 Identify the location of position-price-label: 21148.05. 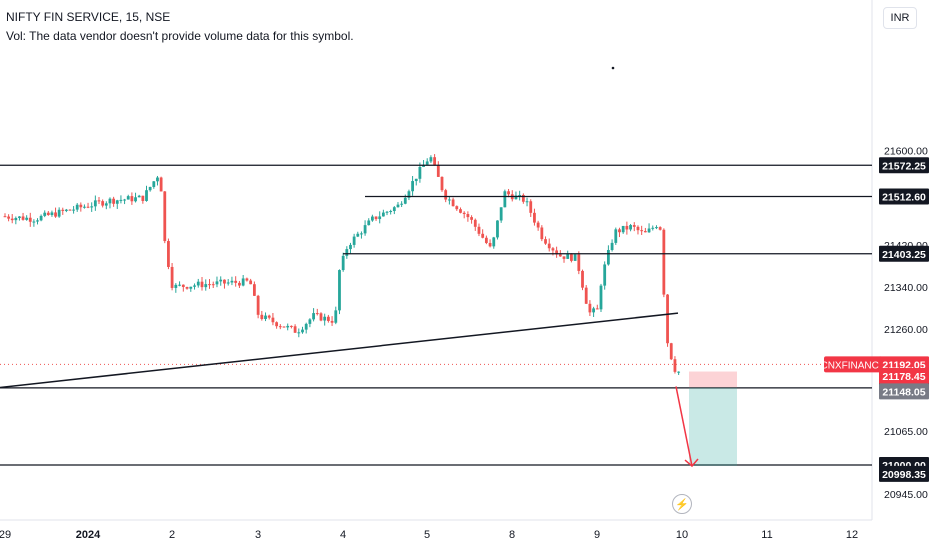
(903, 392).